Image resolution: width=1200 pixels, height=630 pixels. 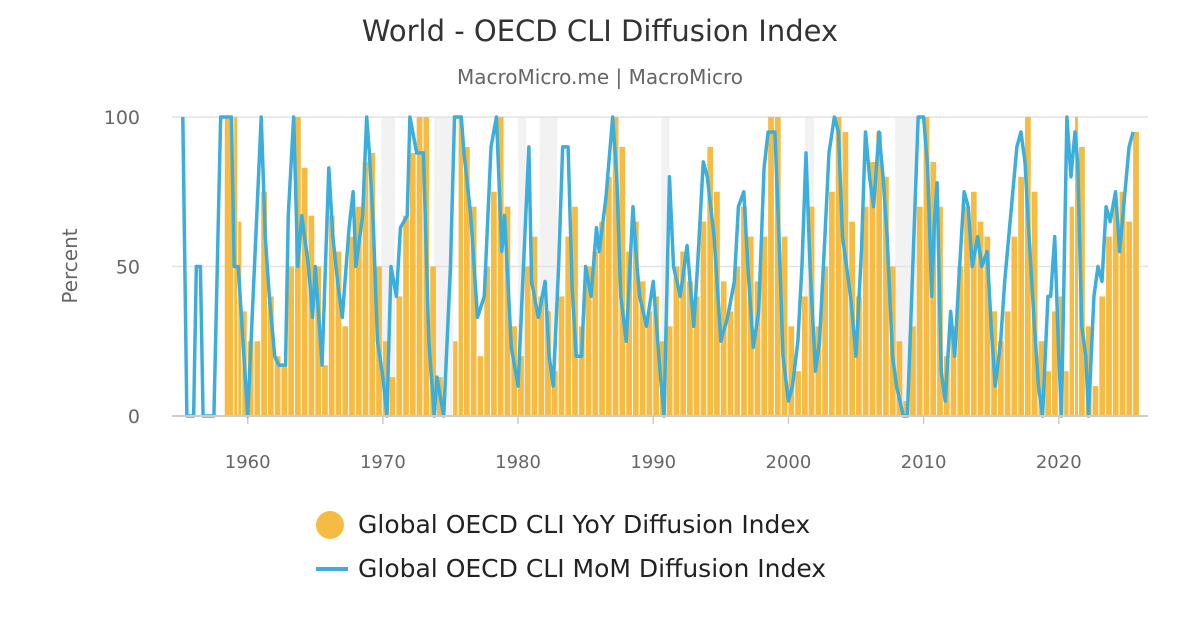 I want to click on legend-item-mom: Global OECD CLI MoM Diffusion Index, so click(x=571, y=568).